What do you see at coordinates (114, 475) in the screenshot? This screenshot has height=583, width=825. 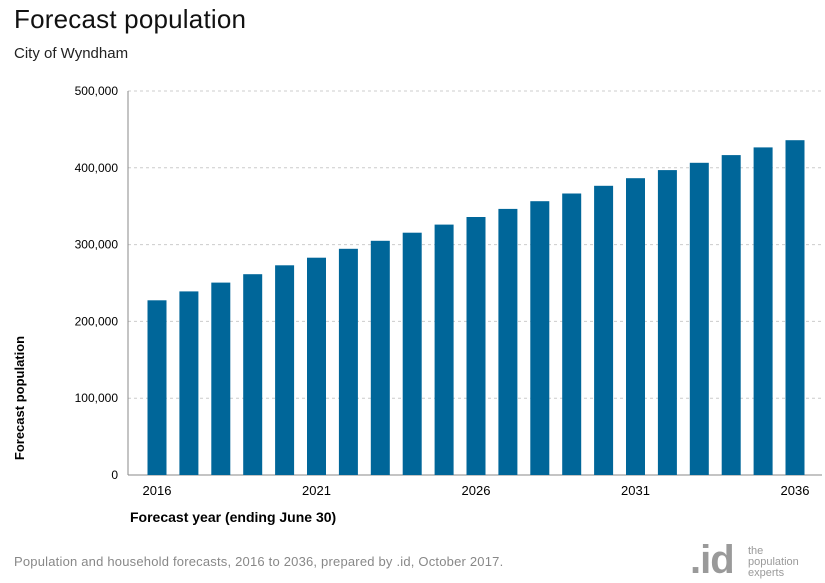 I see `y-tick-label: 0` at bounding box center [114, 475].